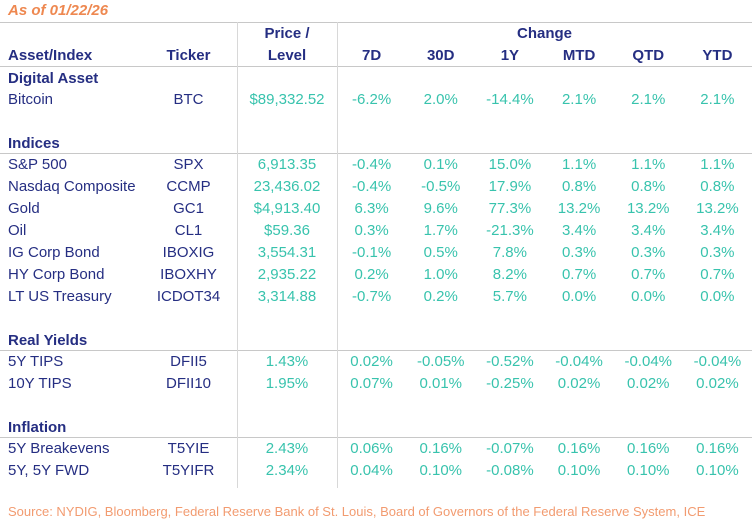 The image size is (752, 530). What do you see at coordinates (544, 33) in the screenshot?
I see `col-header-change-group: Change` at bounding box center [544, 33].